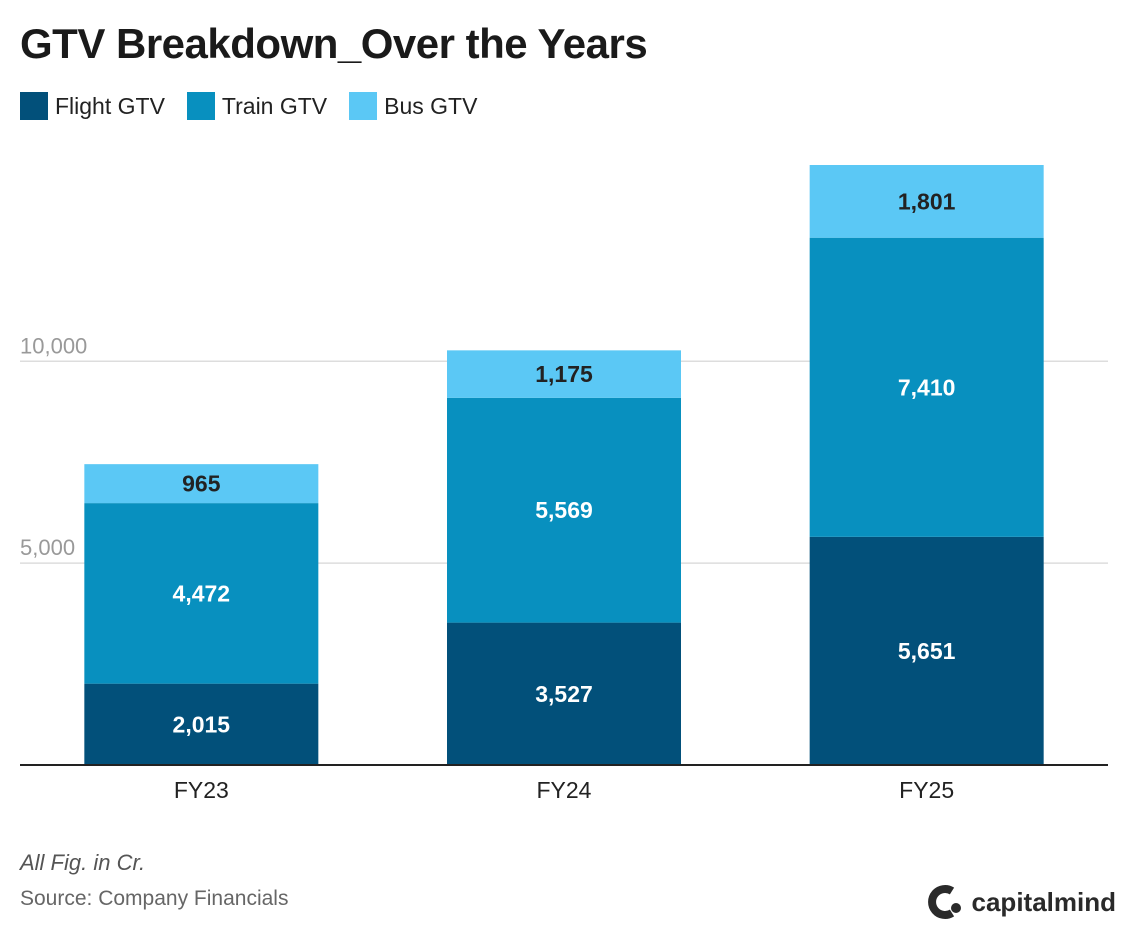  I want to click on x-tick-label: FY23, so click(201, 790).